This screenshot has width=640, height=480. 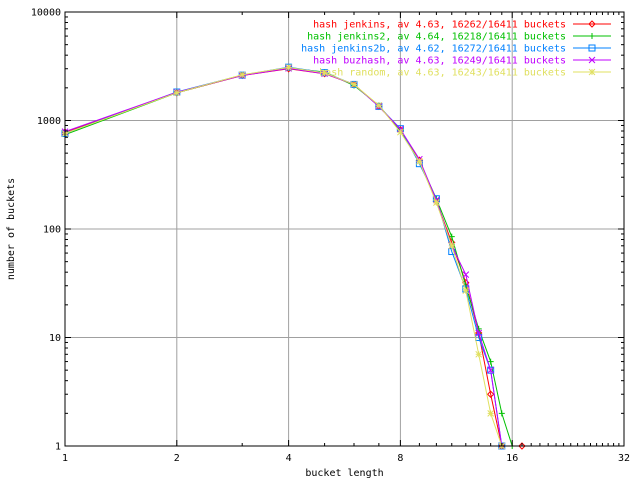 I want to click on x-tick-label: 1, so click(x=65, y=458).